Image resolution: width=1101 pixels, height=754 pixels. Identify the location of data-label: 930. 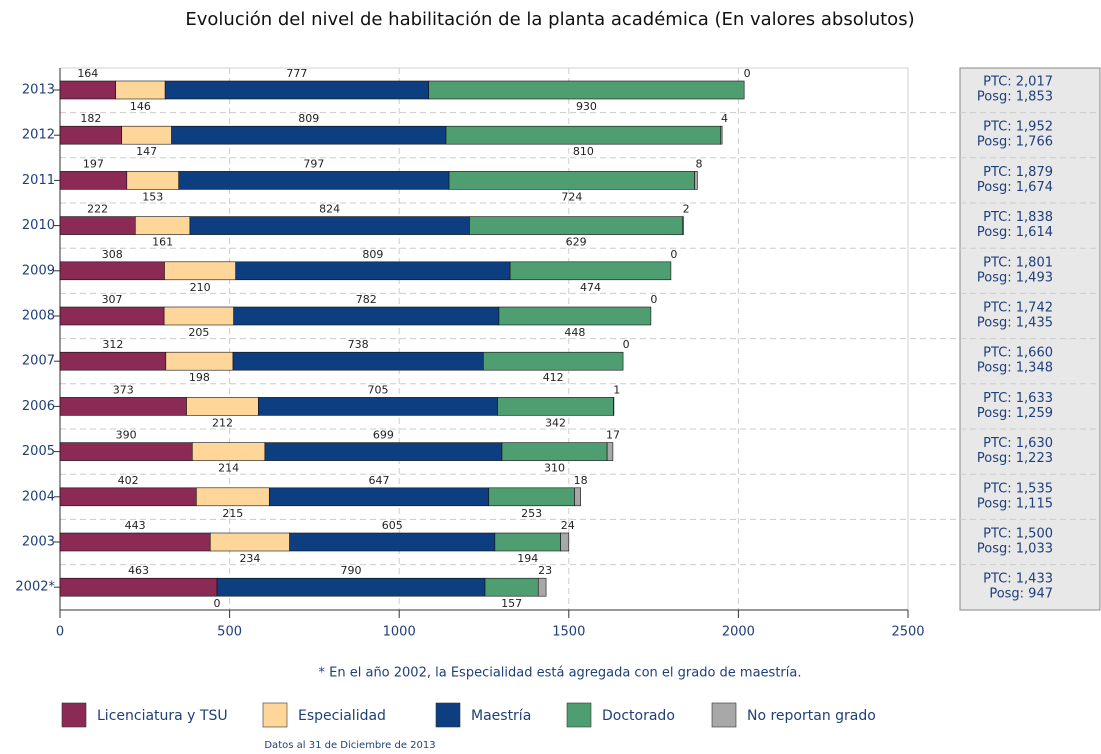
(586, 106).